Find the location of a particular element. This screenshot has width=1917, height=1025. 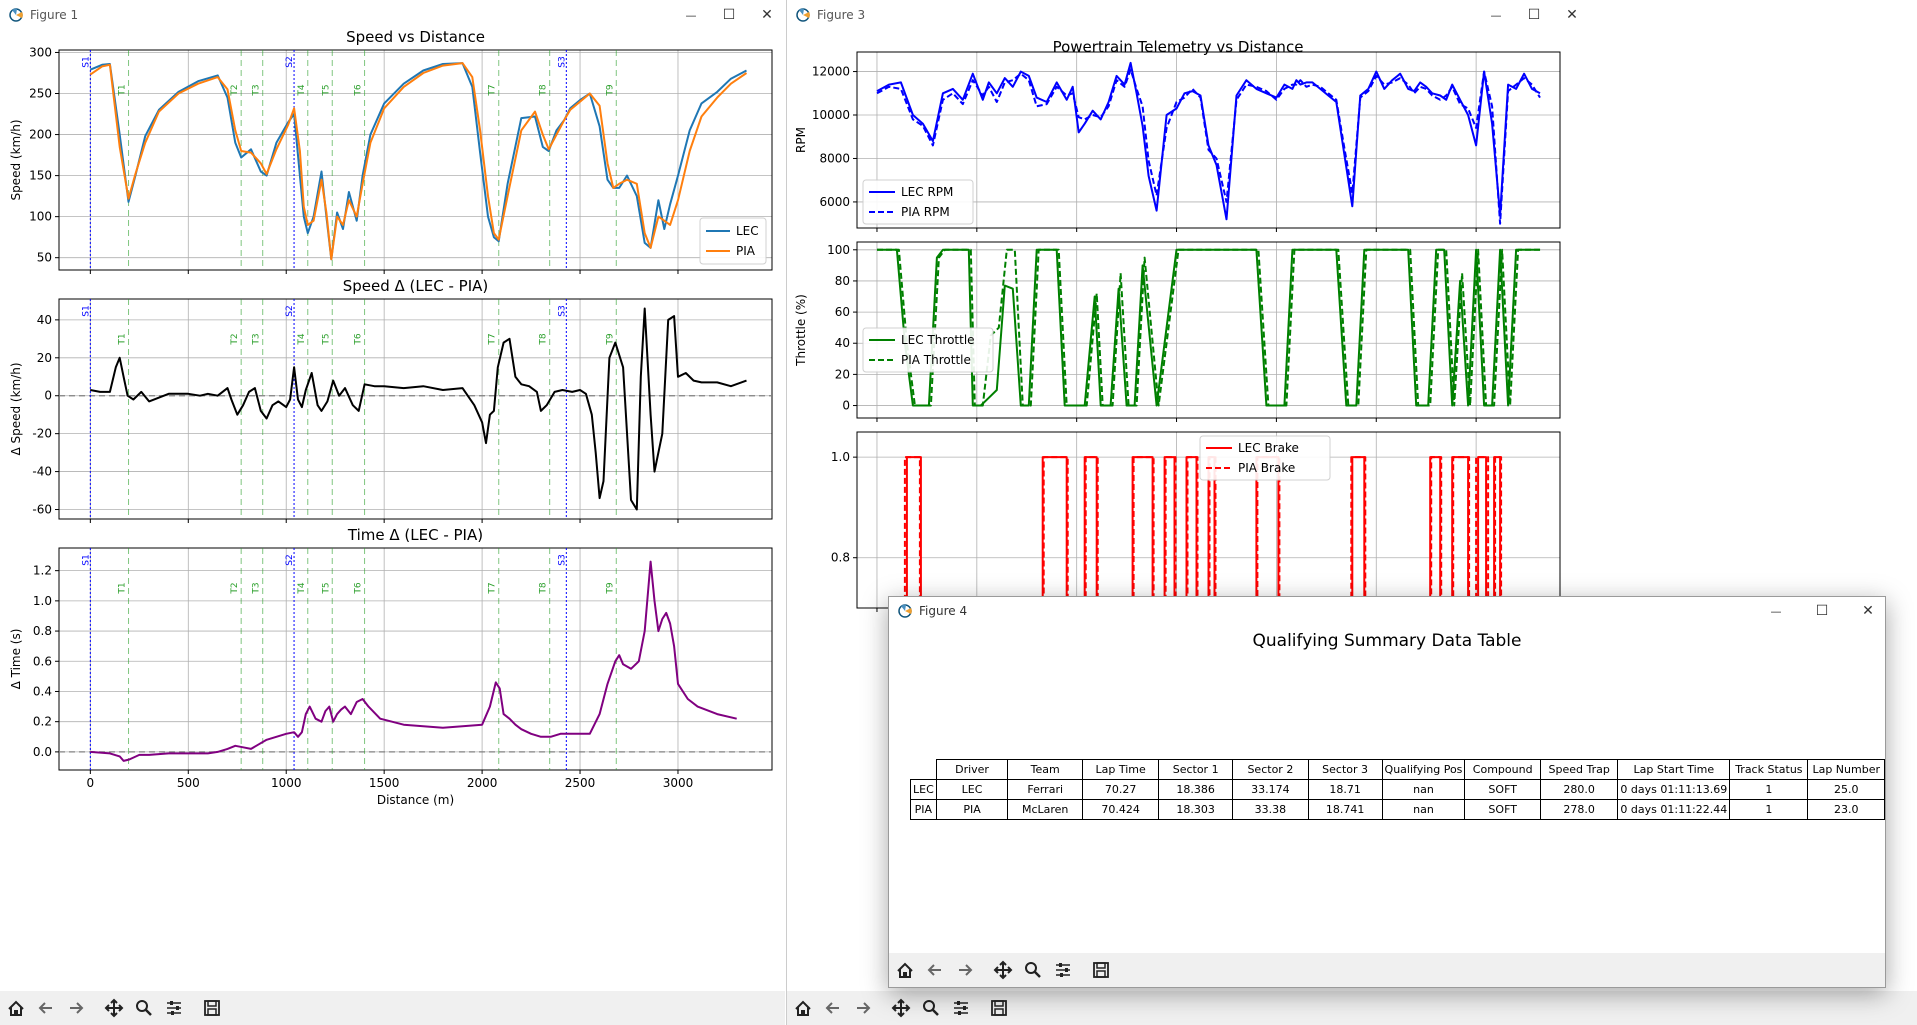

y-tick-label: 100 is located at coordinates (40, 217).